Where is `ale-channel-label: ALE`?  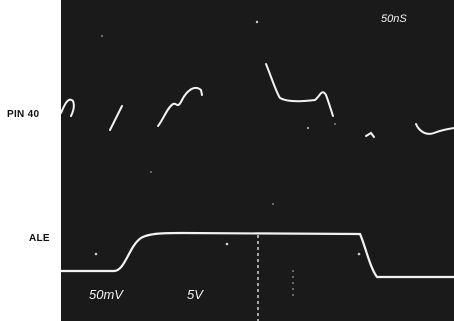
ale-channel-label: ALE is located at coordinates (39, 238).